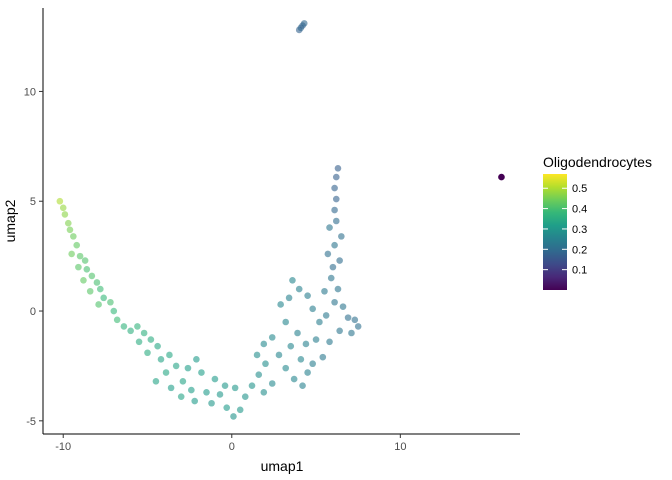 The height and width of the screenshot is (480, 672). Describe the element at coordinates (579, 250) in the screenshot. I see `legend-tick-label: 0.2` at that location.